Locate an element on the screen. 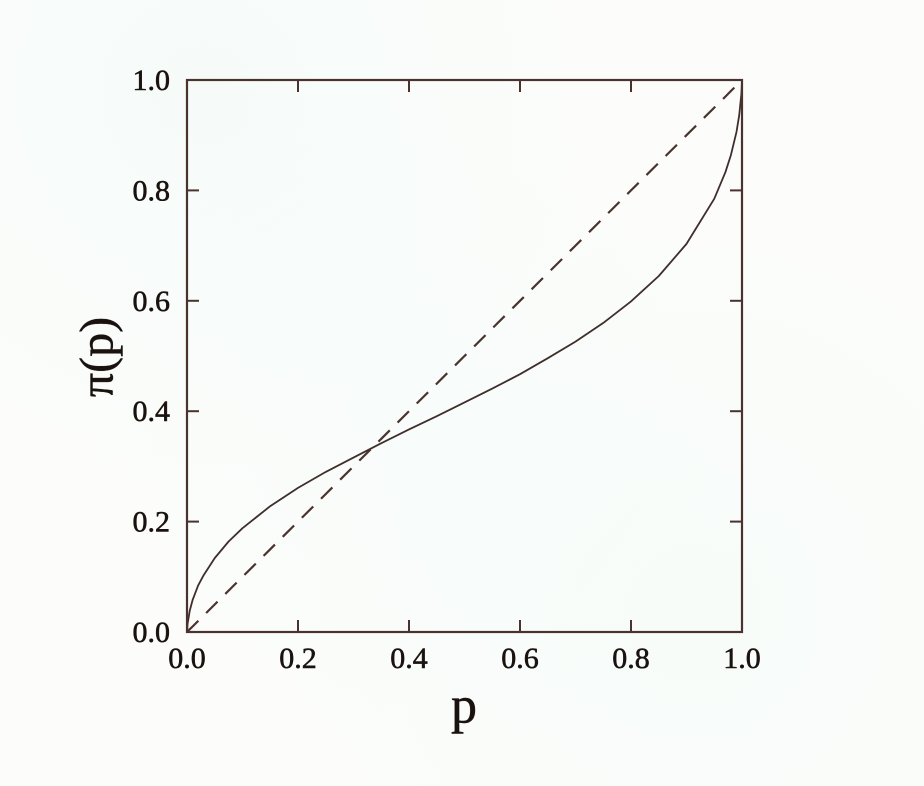  y-tick-label-0.0: 0.0 is located at coordinates (152, 632).